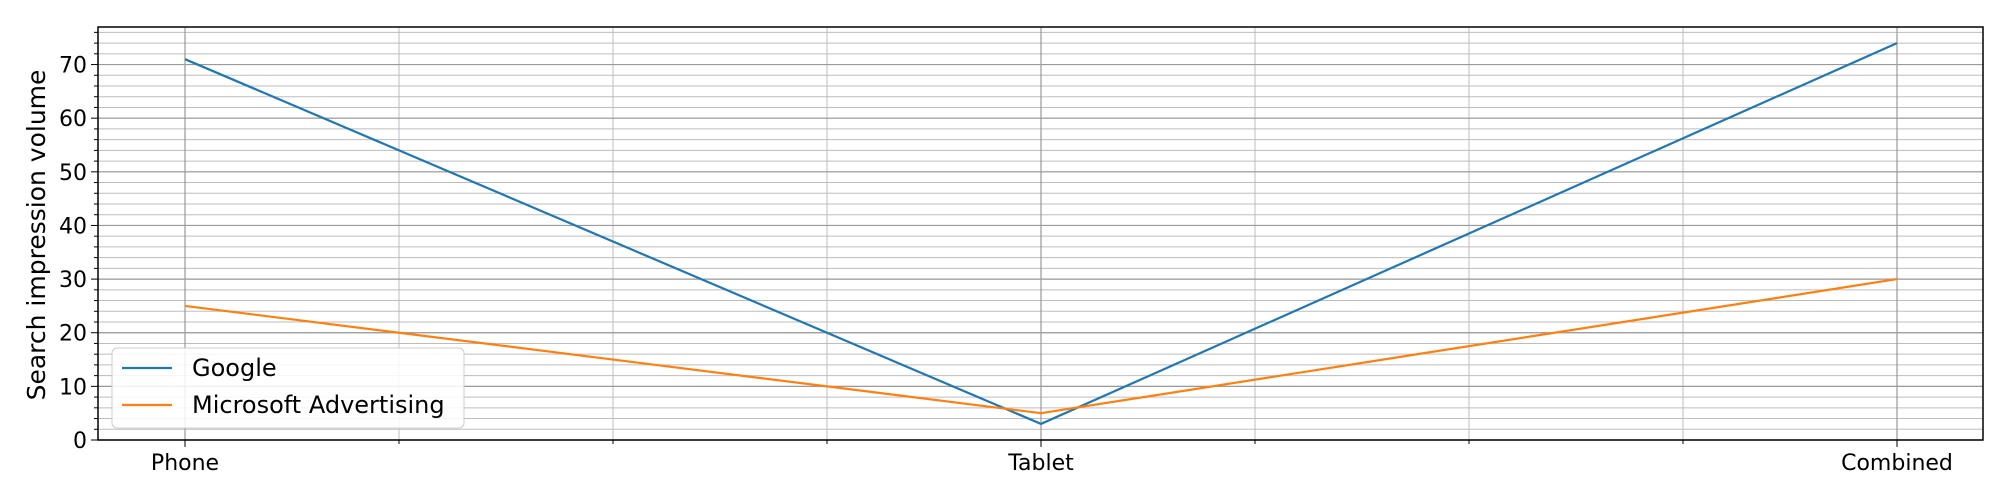 This screenshot has height=500, width=2000. Describe the element at coordinates (80, 441) in the screenshot. I see `y-tick-label: 0` at that location.